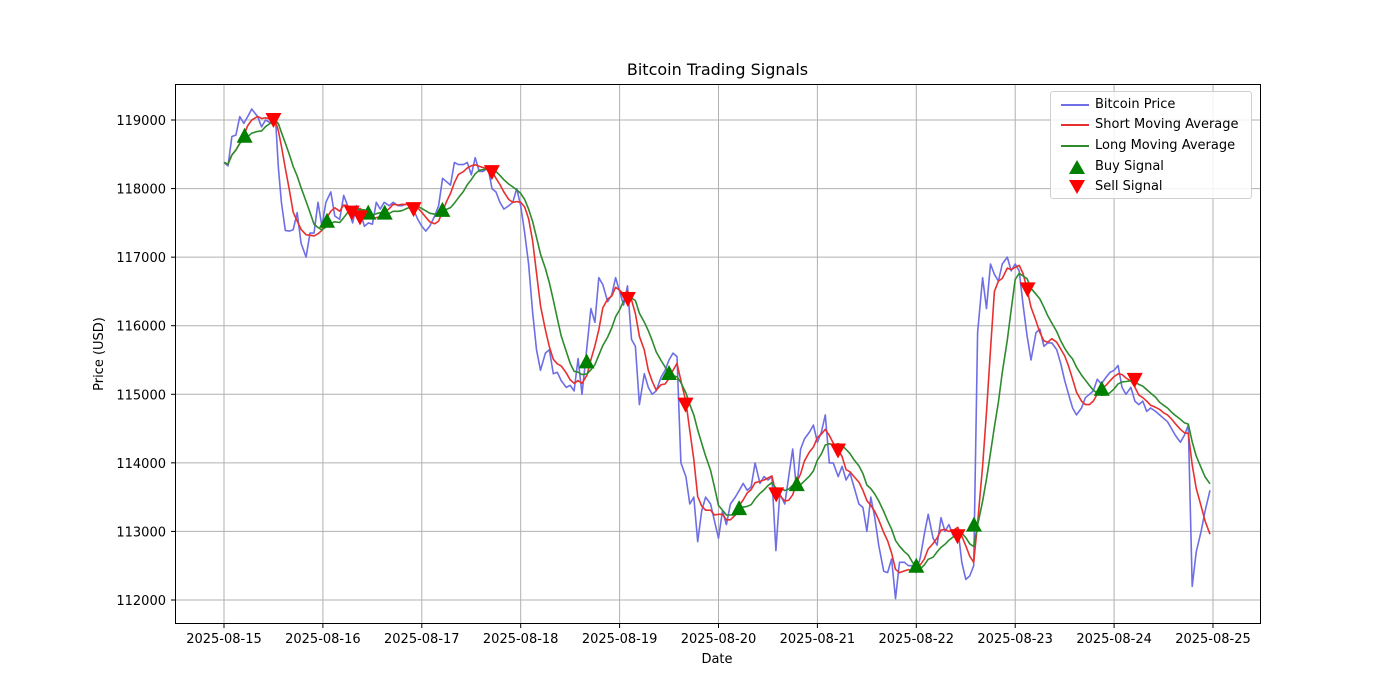 The image size is (1400, 700). I want to click on triangle-up-icon, so click(1077, 167).